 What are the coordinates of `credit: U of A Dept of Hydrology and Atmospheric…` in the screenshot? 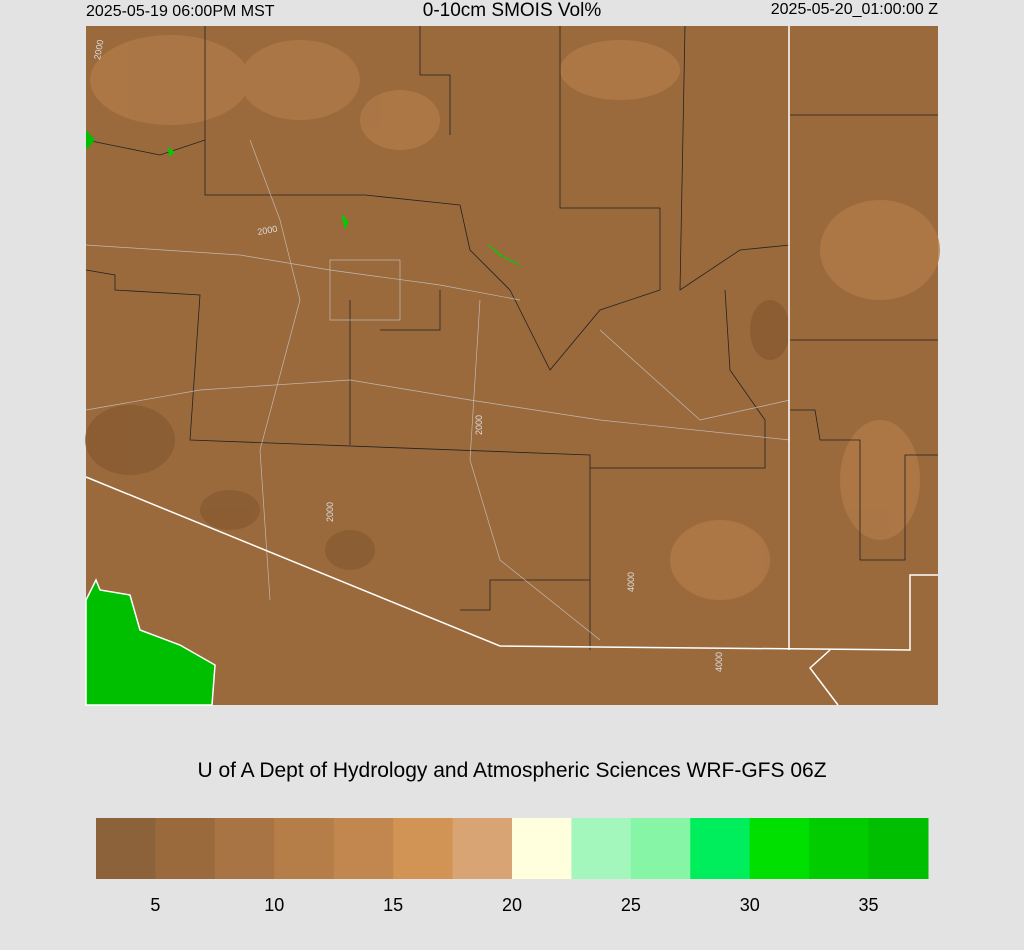 It's located at (511, 770).